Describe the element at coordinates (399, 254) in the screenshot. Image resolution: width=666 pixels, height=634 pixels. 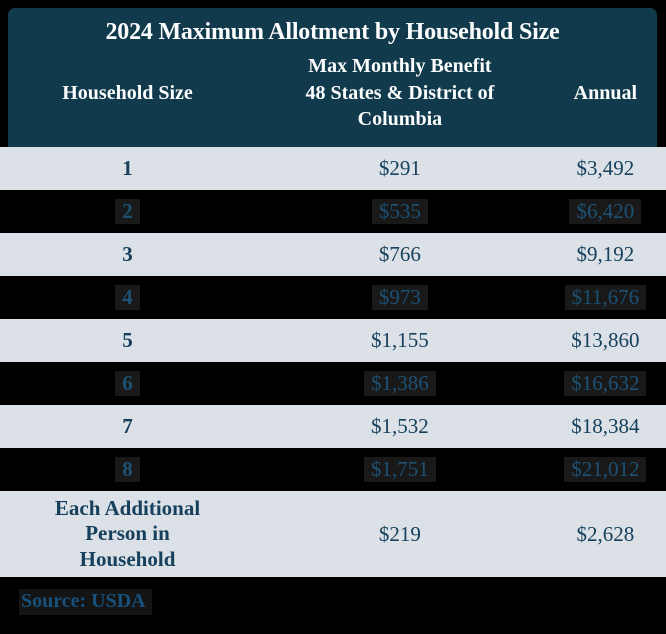
I see `monthly-benefit-cell: $766` at that location.